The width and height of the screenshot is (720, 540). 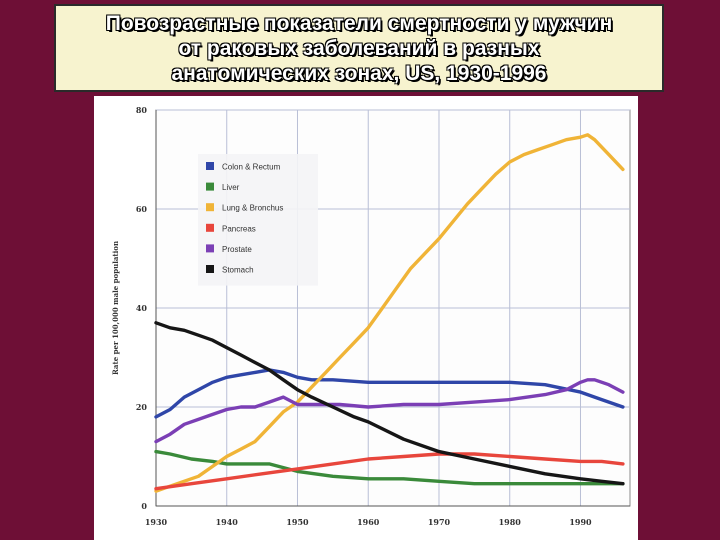 I want to click on legend-label: Pancreas, so click(x=239, y=228).